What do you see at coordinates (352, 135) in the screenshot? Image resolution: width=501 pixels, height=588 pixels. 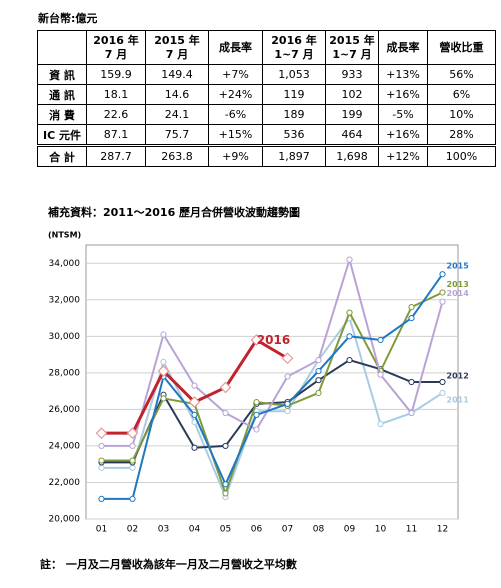 I see `table-cell: 464` at bounding box center [352, 135].